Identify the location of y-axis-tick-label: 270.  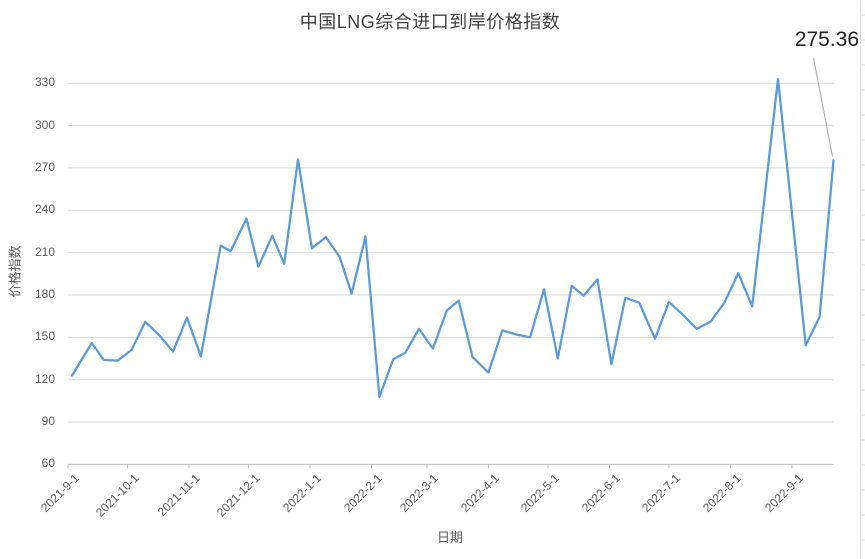
(44, 166).